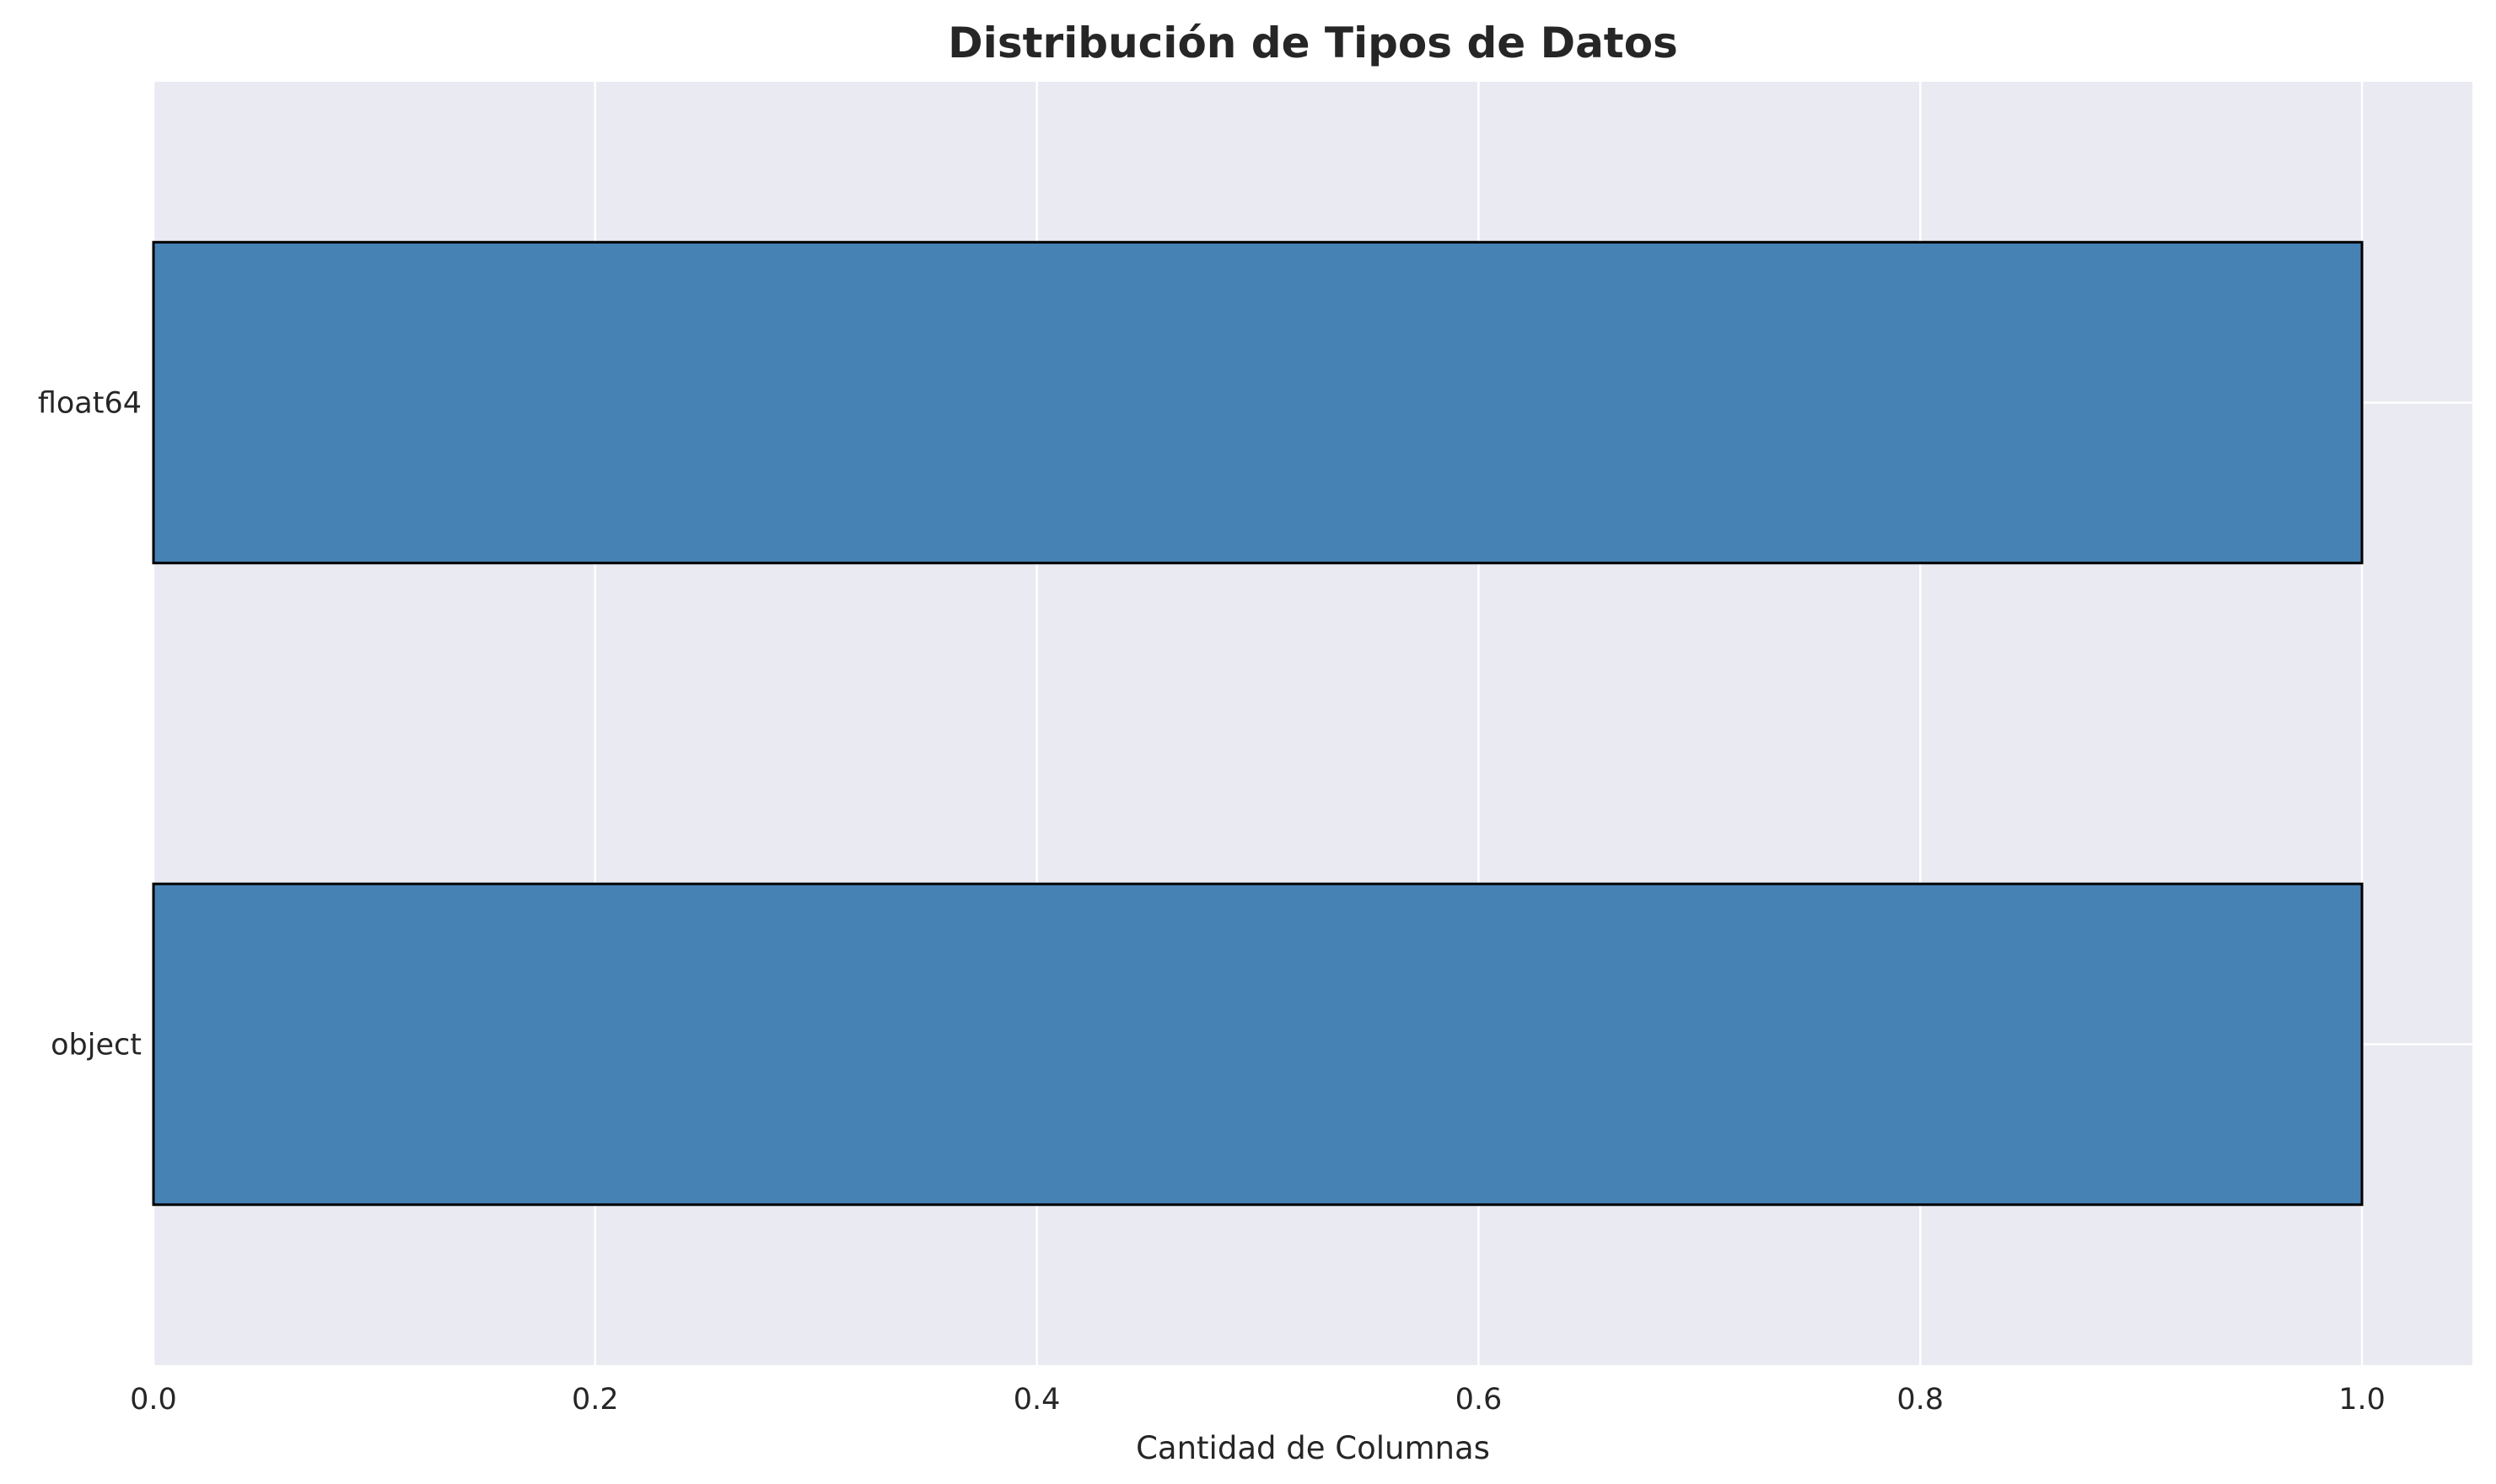 The width and height of the screenshot is (2496, 1484). Describe the element at coordinates (1479, 1400) in the screenshot. I see `x-tick-label: 0.6` at that location.